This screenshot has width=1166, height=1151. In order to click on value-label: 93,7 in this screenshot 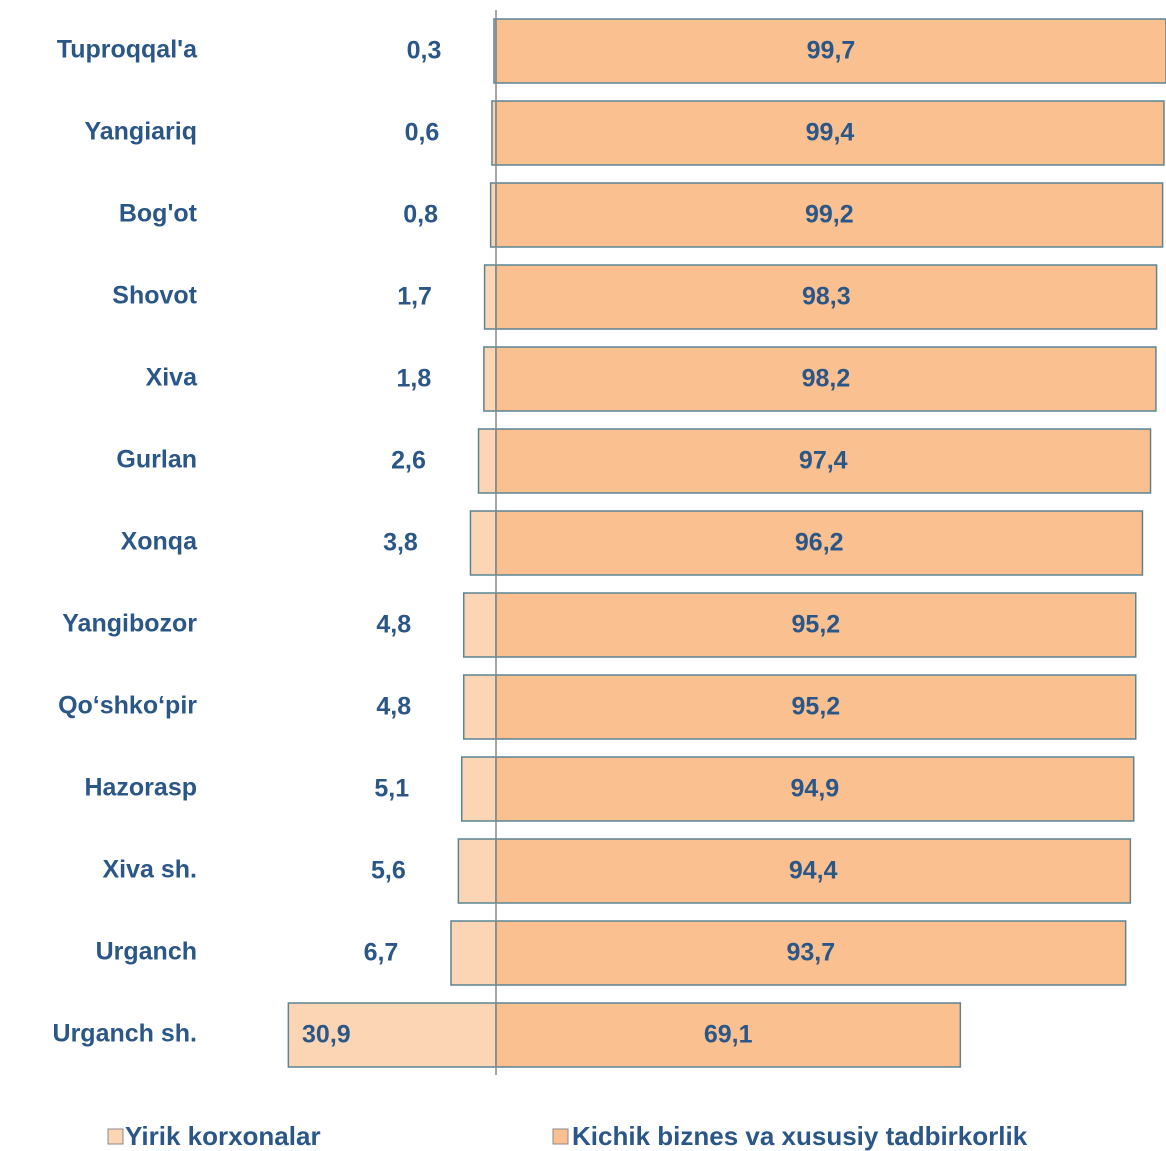, I will do `click(810, 953)`.